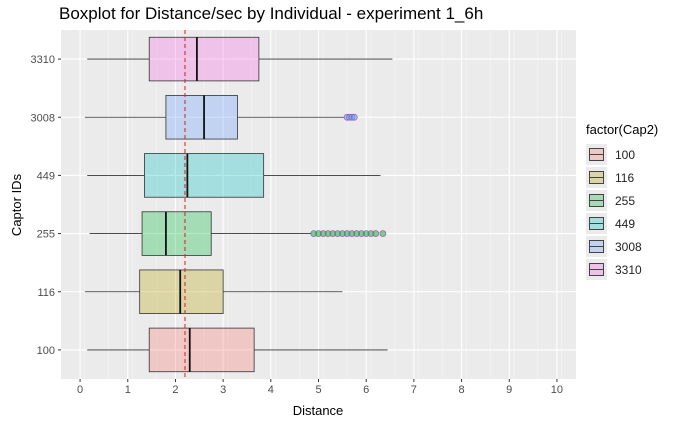 This screenshot has height=426, width=695. I want to click on legend-item-3008: 3008, so click(622, 246).